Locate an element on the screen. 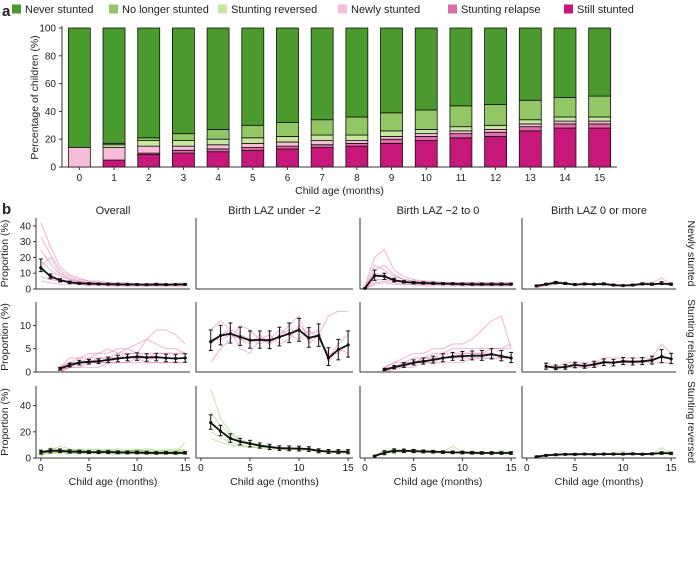  facet-title: Overall is located at coordinates (113, 211).